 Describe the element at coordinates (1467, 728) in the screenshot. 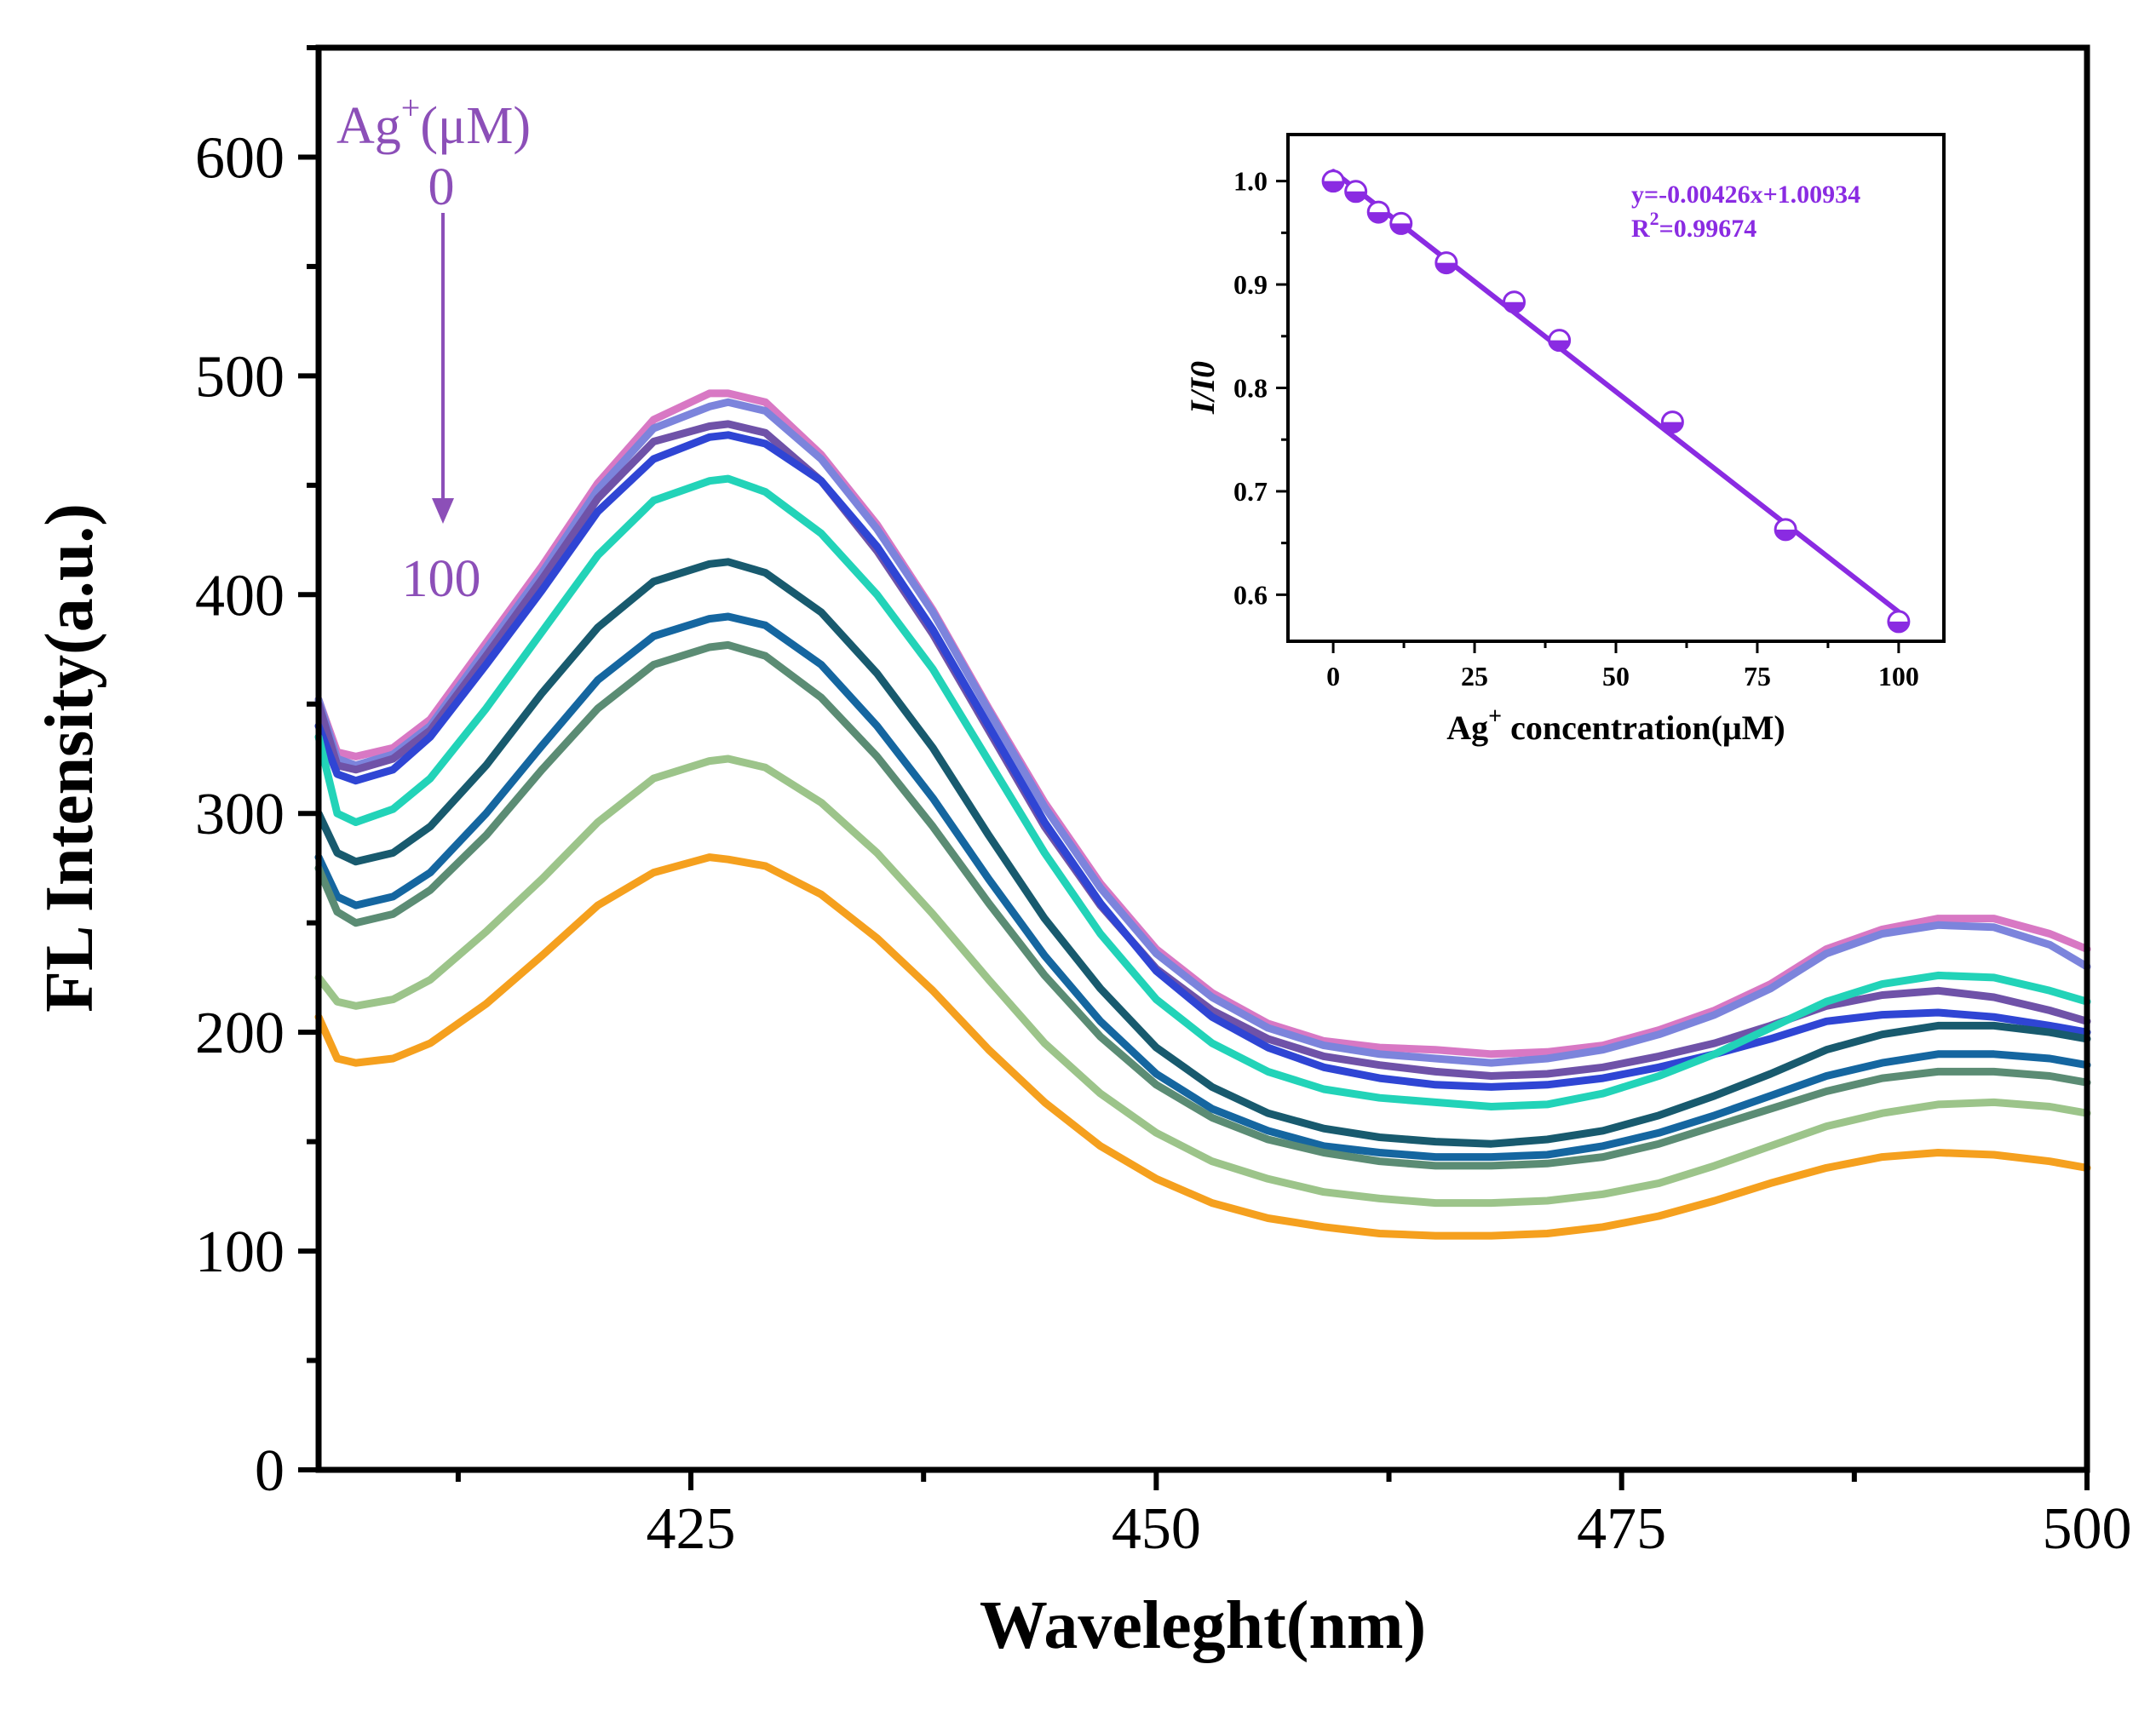

I see `inset-x-axis-label-ag: Ag` at that location.